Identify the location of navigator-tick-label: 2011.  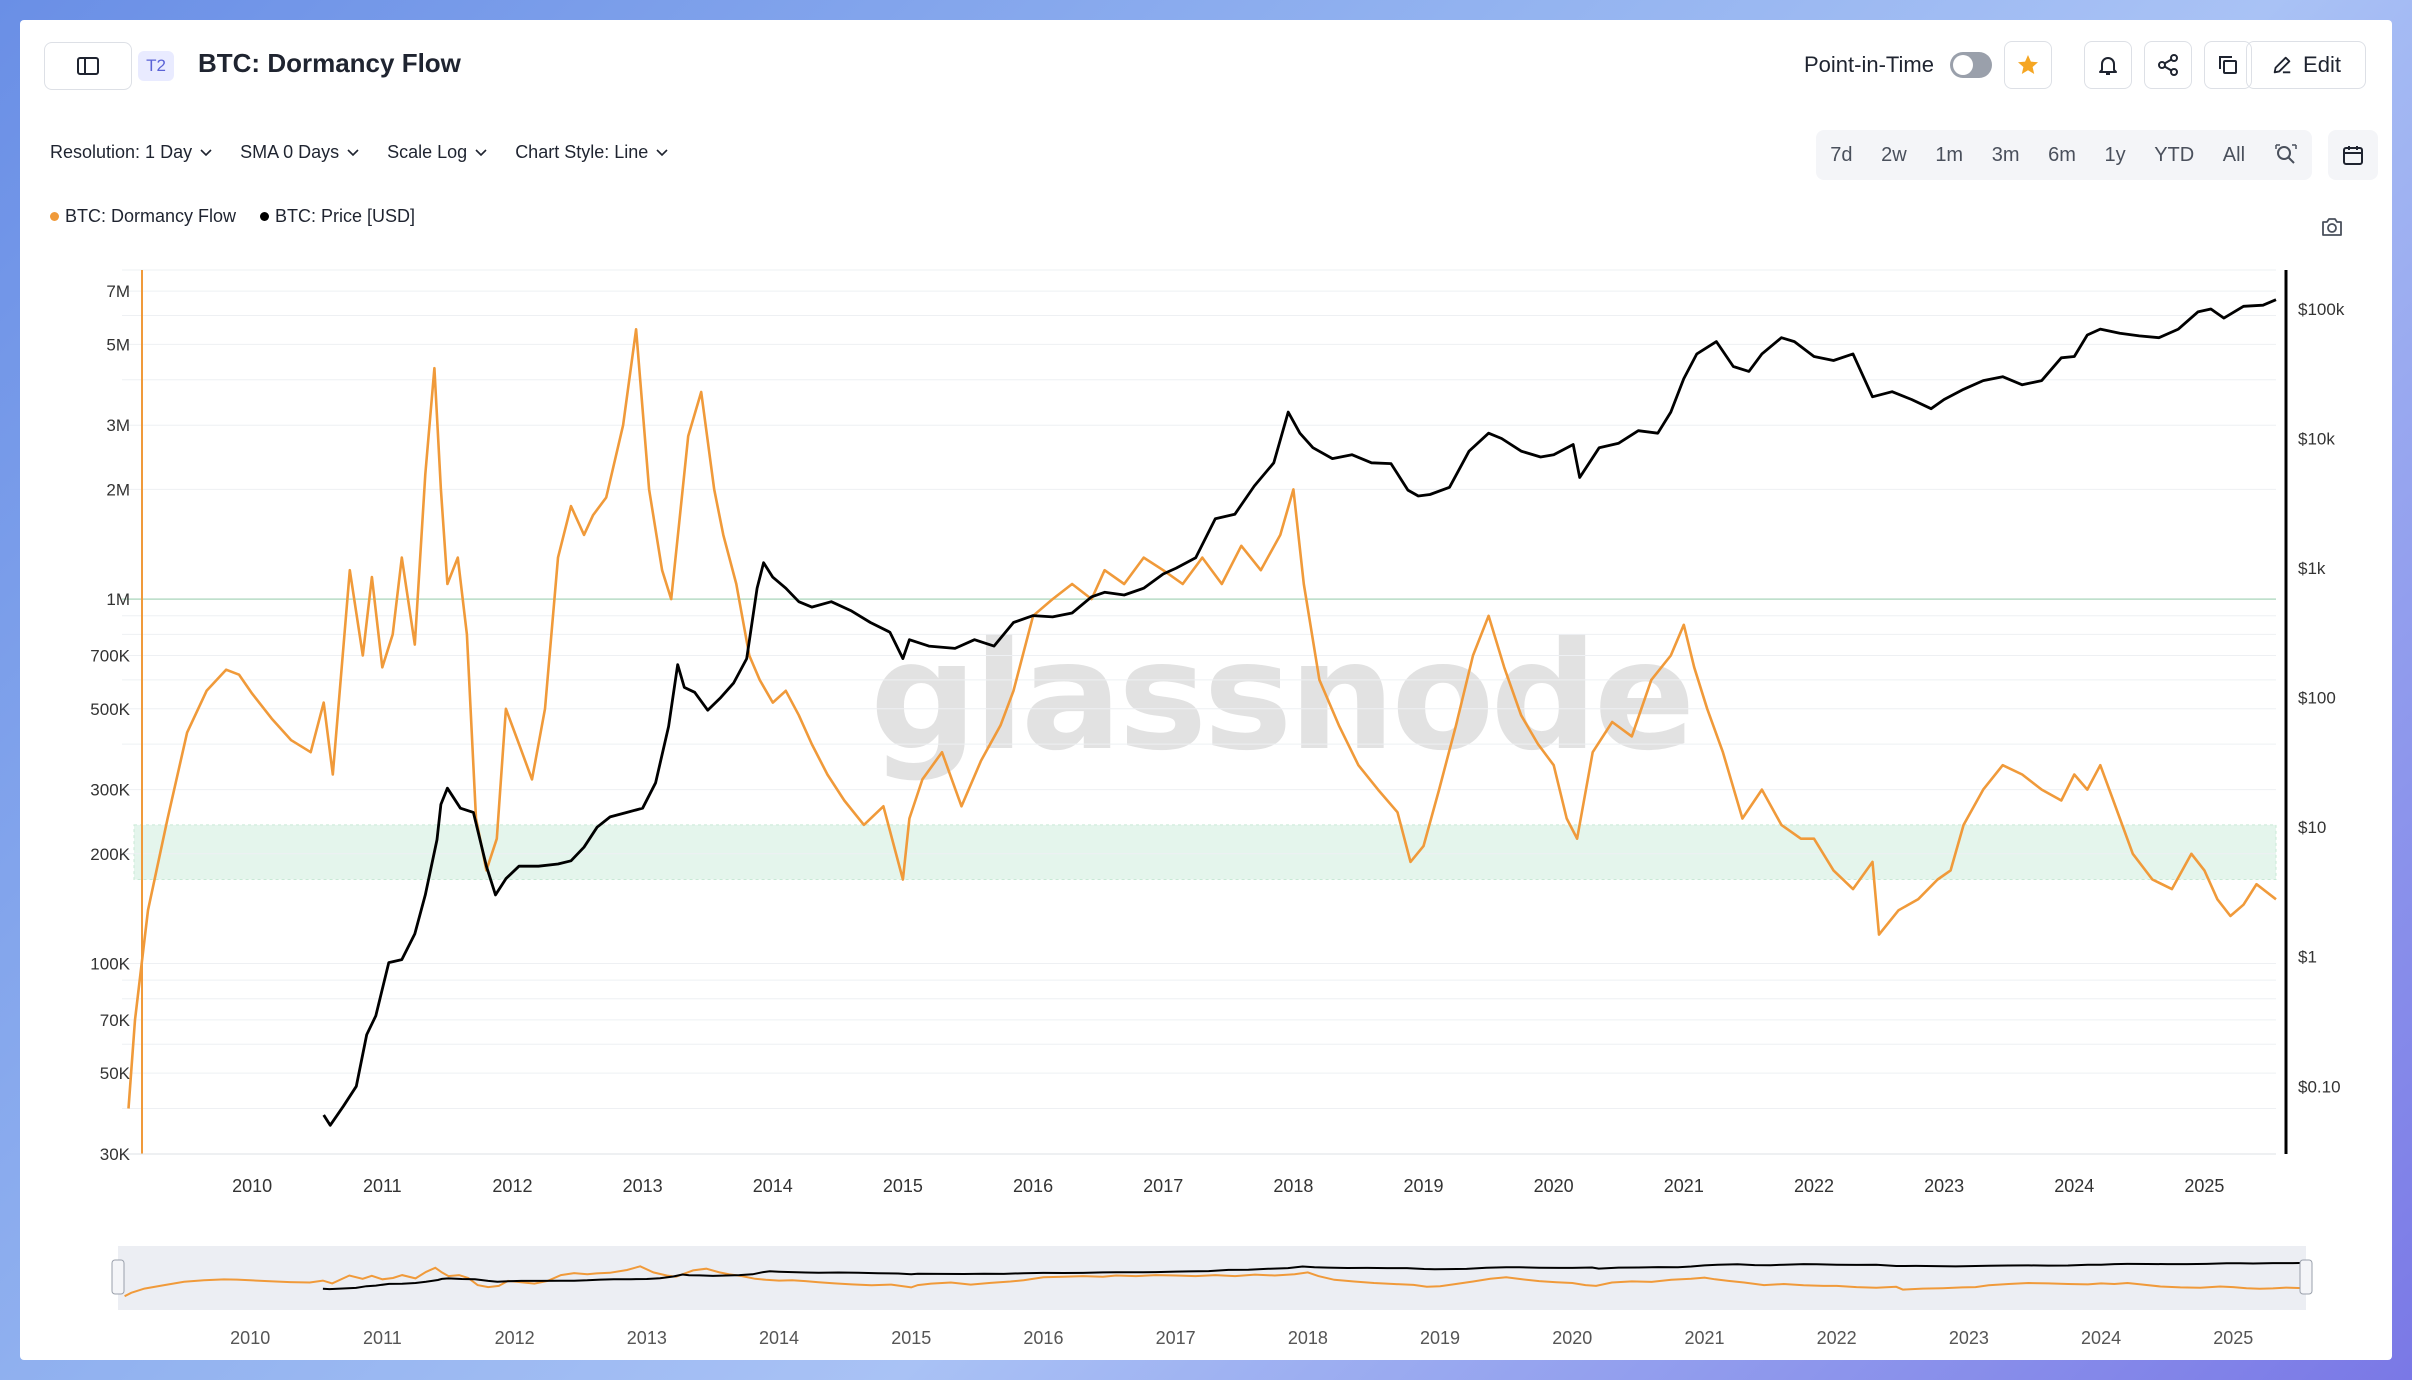
(382, 1338).